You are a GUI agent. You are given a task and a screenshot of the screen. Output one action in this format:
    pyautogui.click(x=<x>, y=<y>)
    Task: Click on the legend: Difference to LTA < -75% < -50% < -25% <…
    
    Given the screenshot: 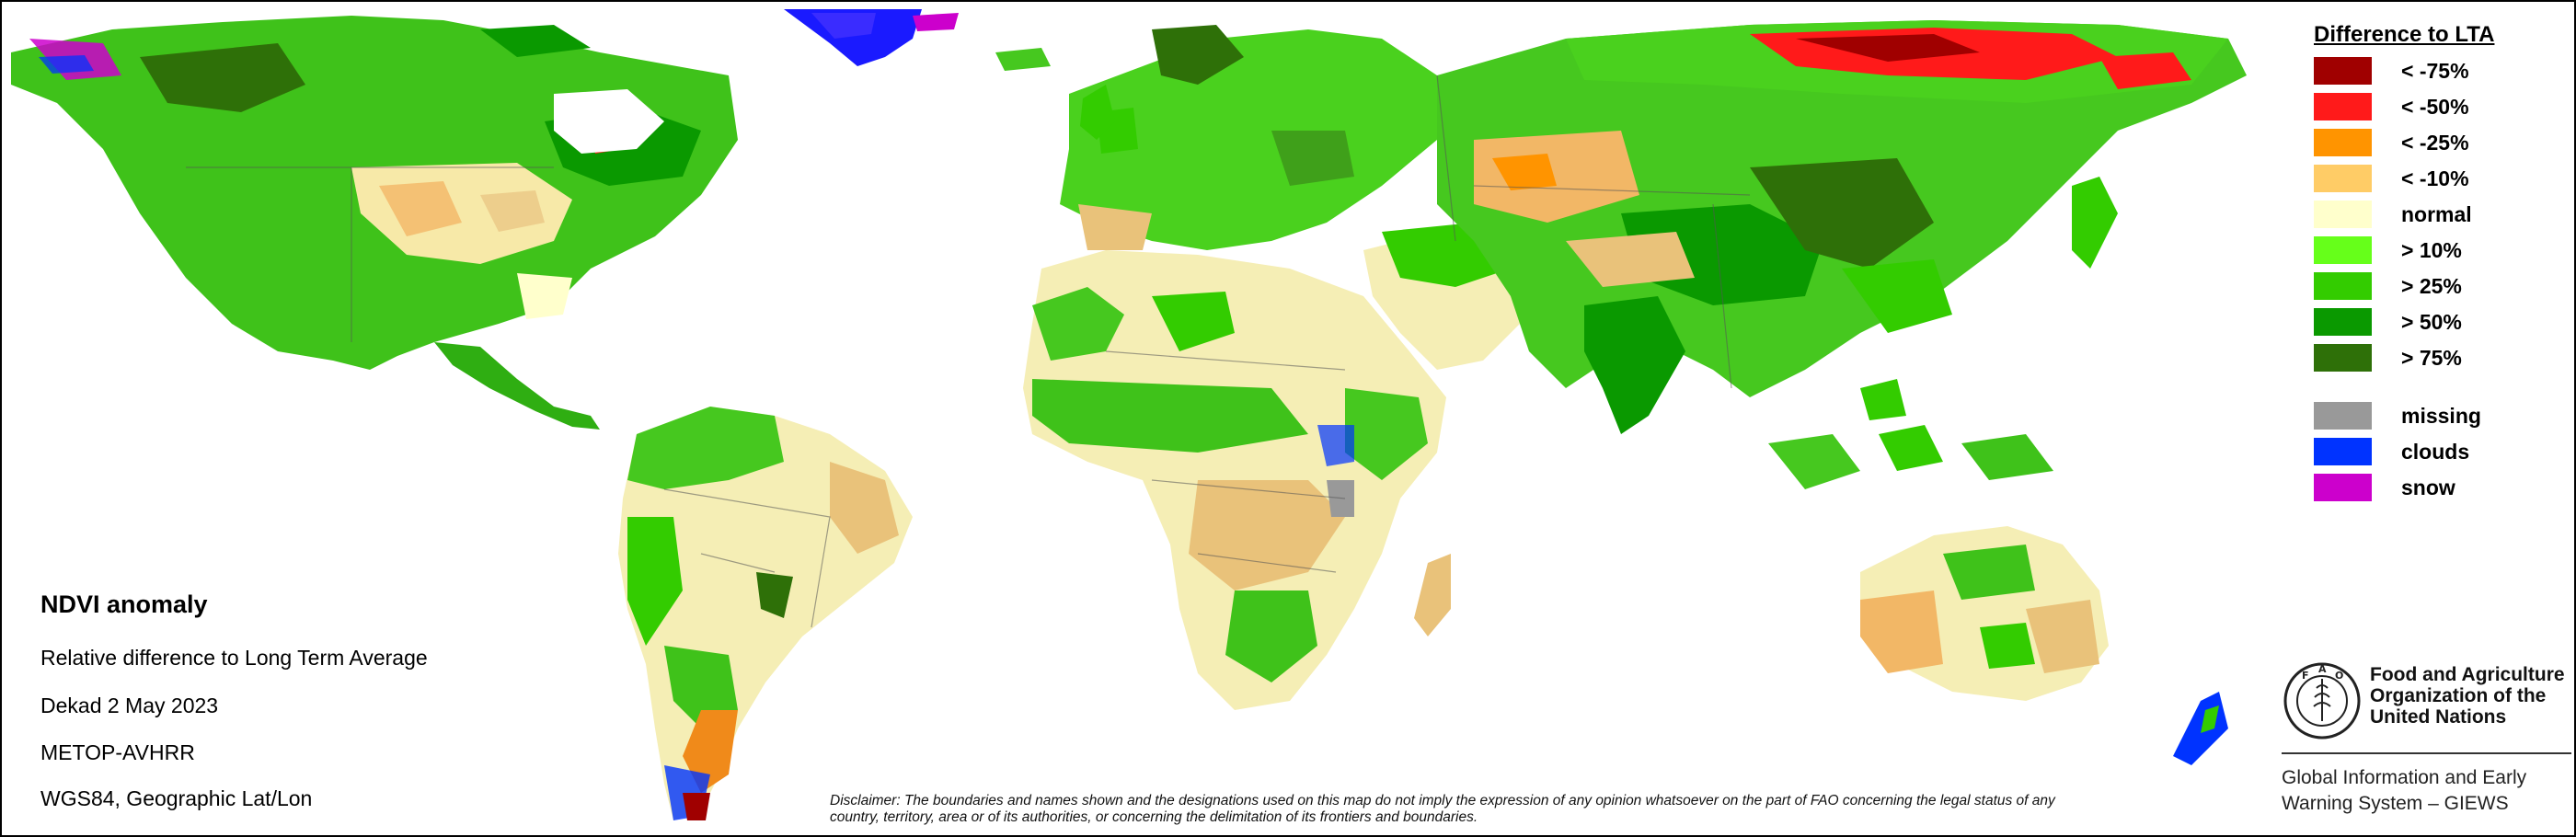 What is the action you would take?
    pyautogui.click(x=2428, y=270)
    